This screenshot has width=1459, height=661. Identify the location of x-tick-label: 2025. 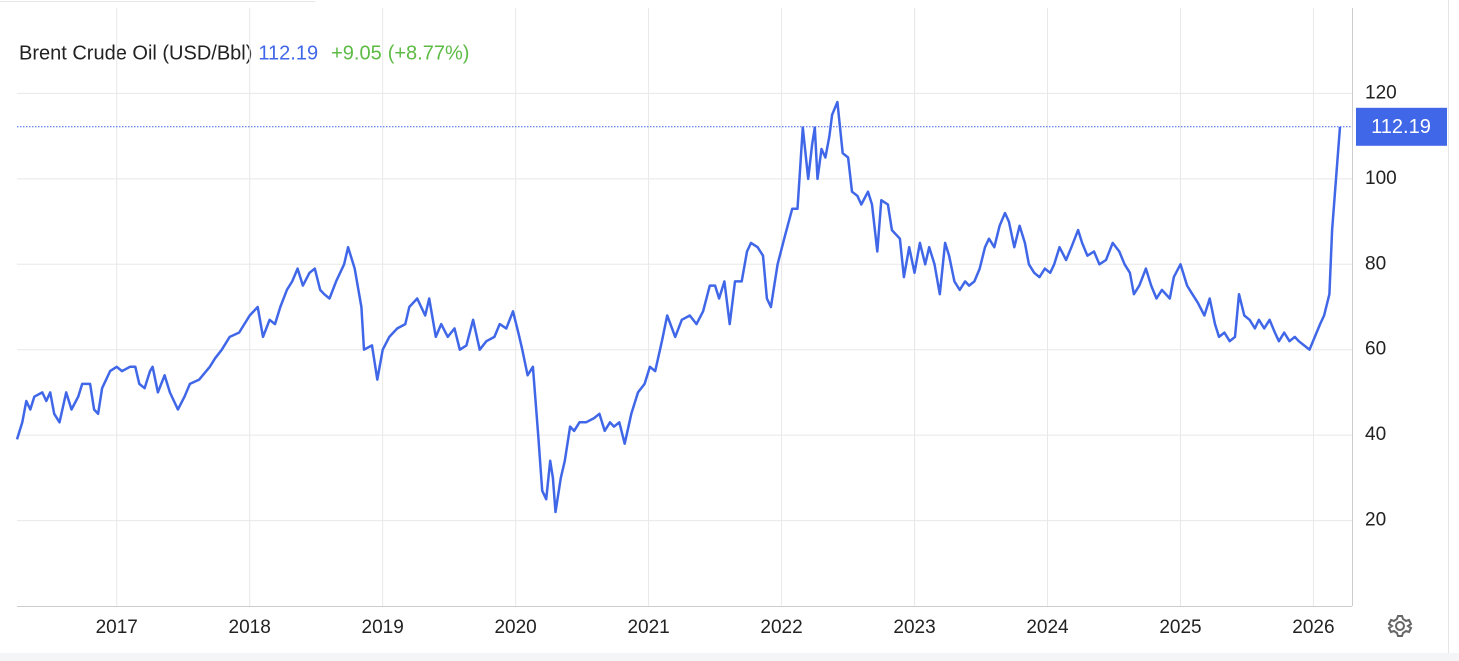
(1180, 627).